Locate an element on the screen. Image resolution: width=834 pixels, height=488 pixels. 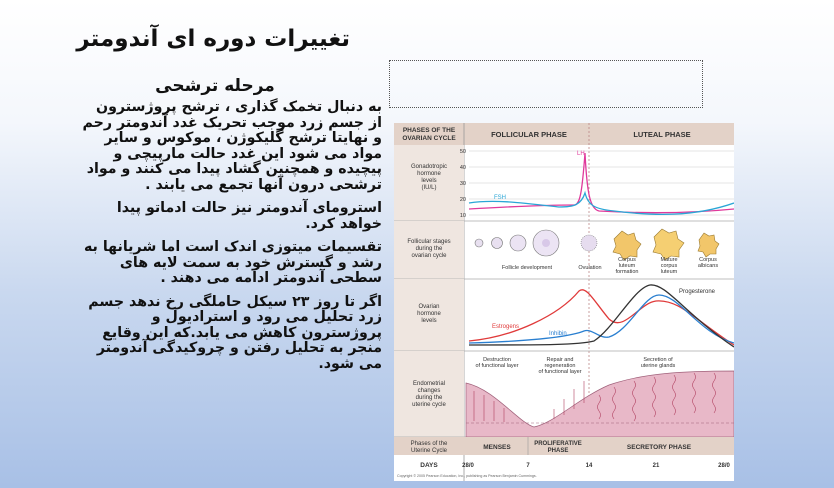
phases-header-line2: OVARIAN CYCLE is located at coordinates (429, 138).